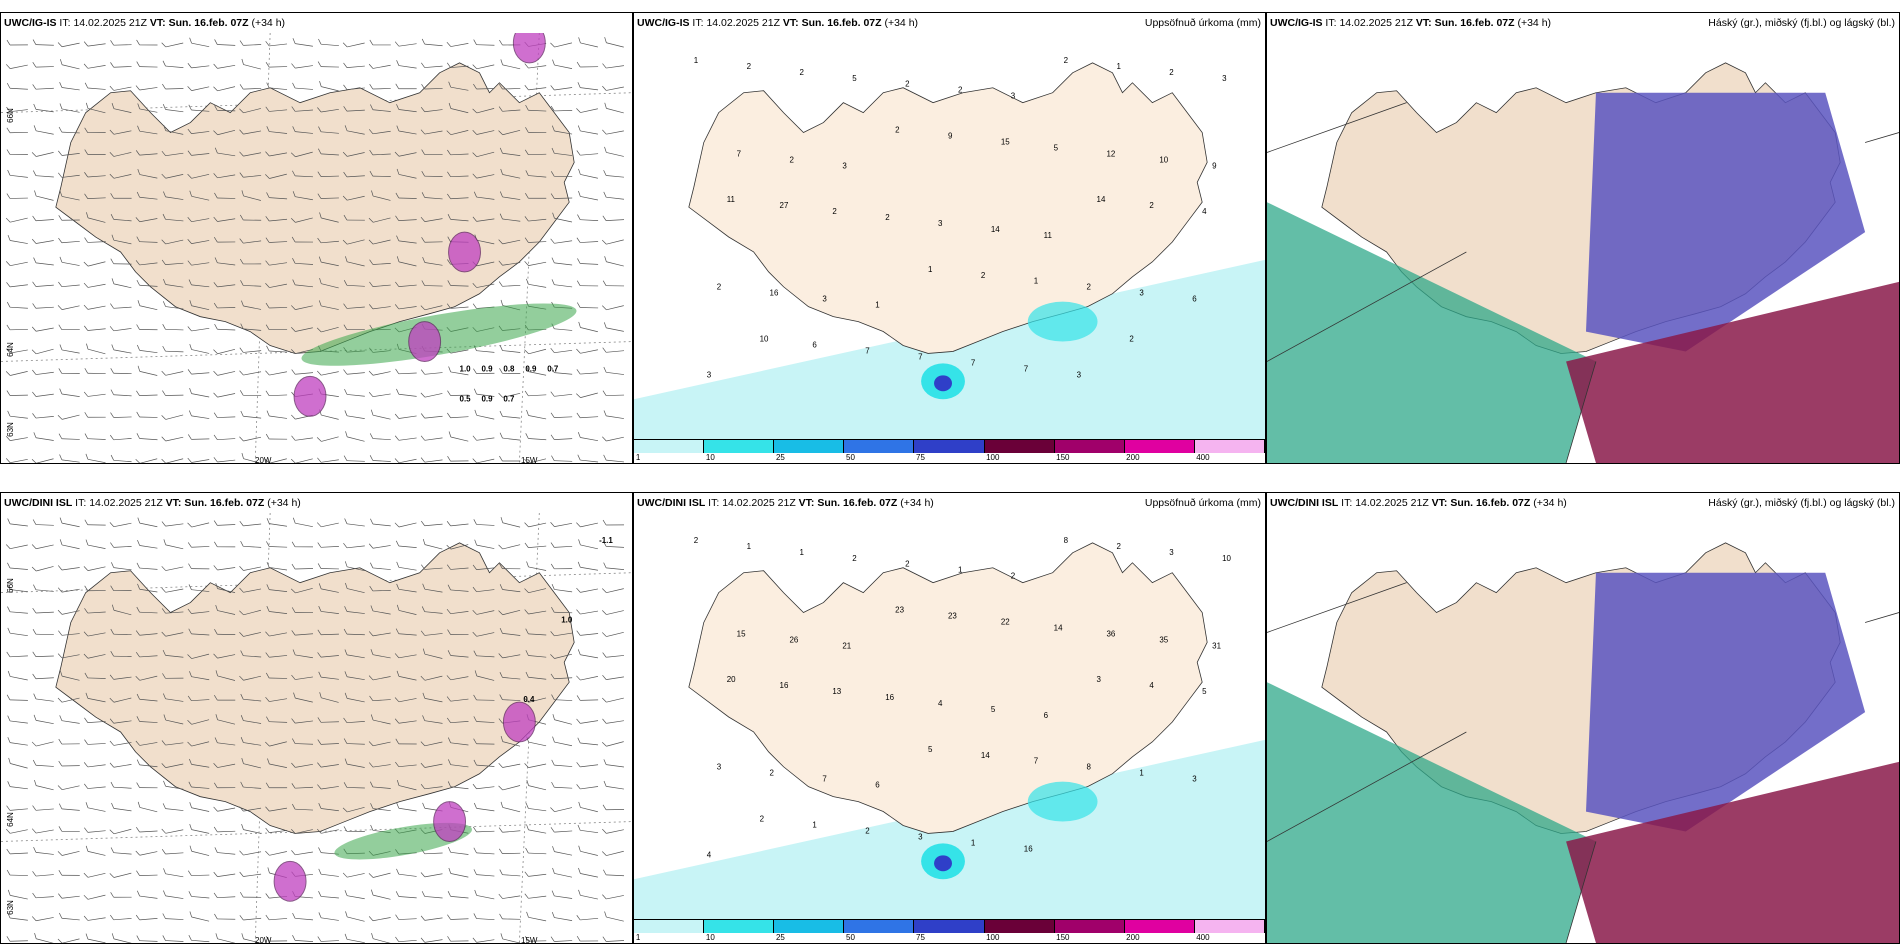 The image size is (1900, 950). What do you see at coordinates (509, 368) in the screenshot?
I see `wind-value-label: 0.8` at bounding box center [509, 368].